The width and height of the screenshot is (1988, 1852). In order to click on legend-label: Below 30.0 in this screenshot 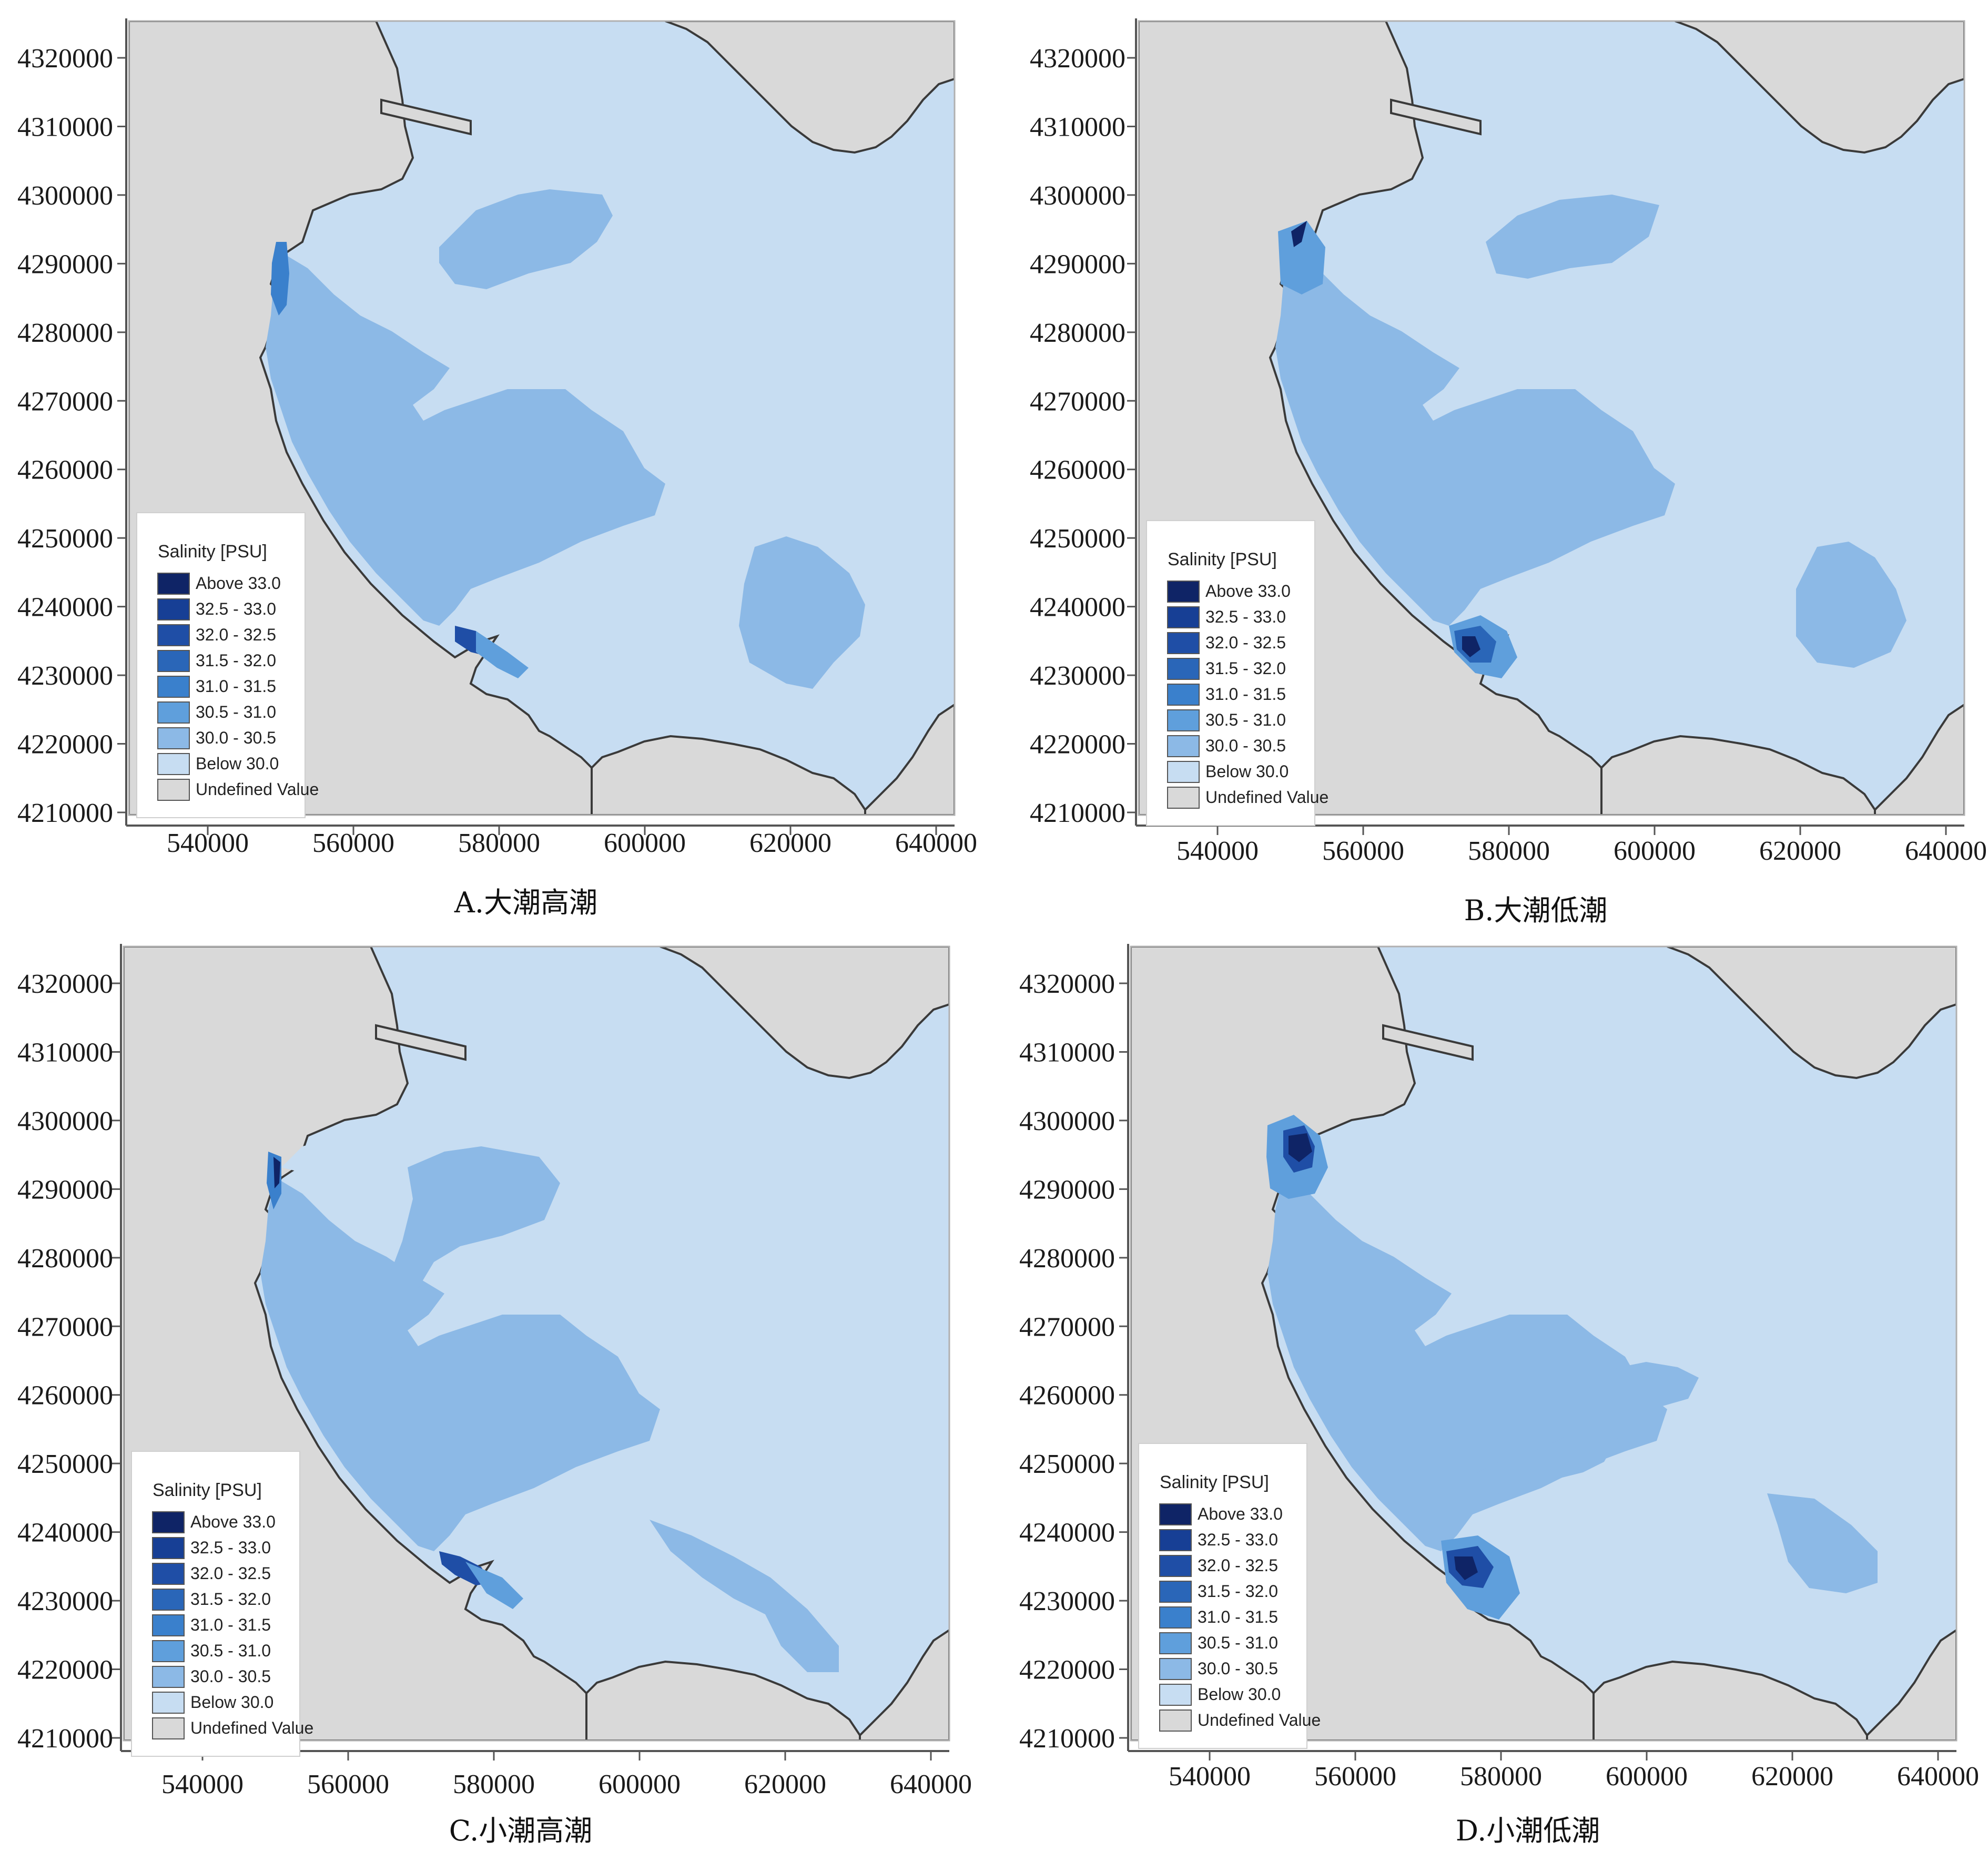, I will do `click(231, 1702)`.